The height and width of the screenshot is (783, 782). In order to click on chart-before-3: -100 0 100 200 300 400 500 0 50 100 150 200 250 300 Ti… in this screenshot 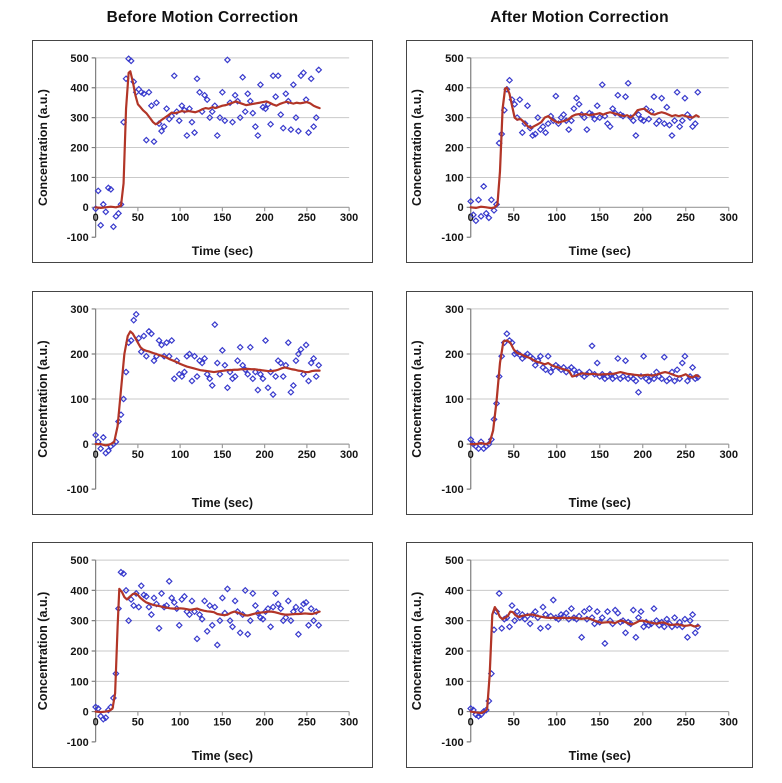, I will do `click(197, 659)`.